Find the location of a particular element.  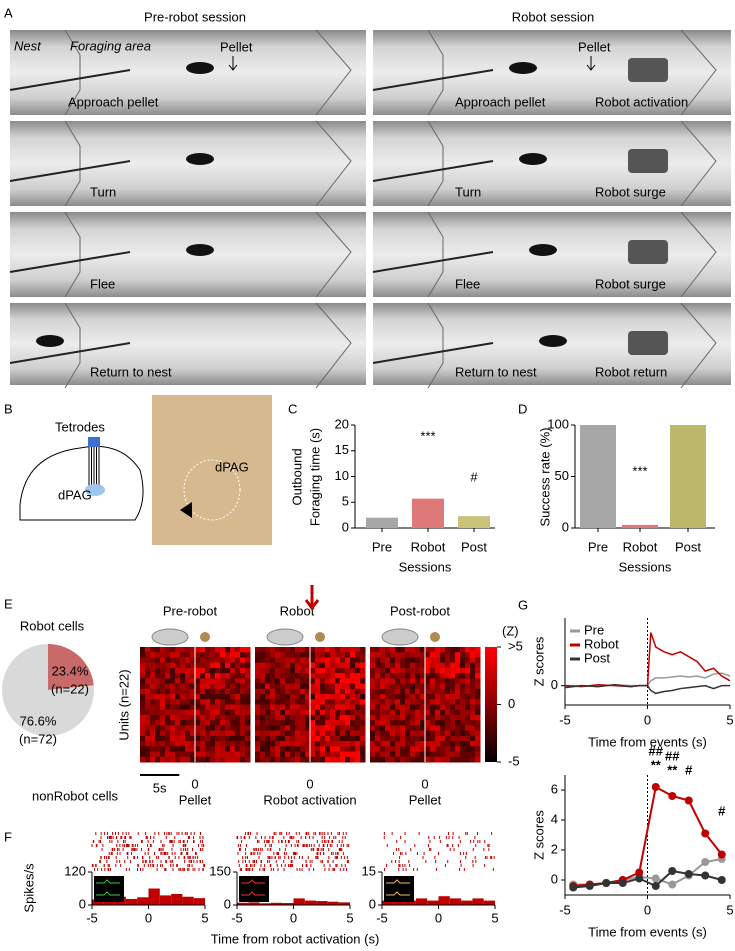

mouse is located at coordinates (50, 341).